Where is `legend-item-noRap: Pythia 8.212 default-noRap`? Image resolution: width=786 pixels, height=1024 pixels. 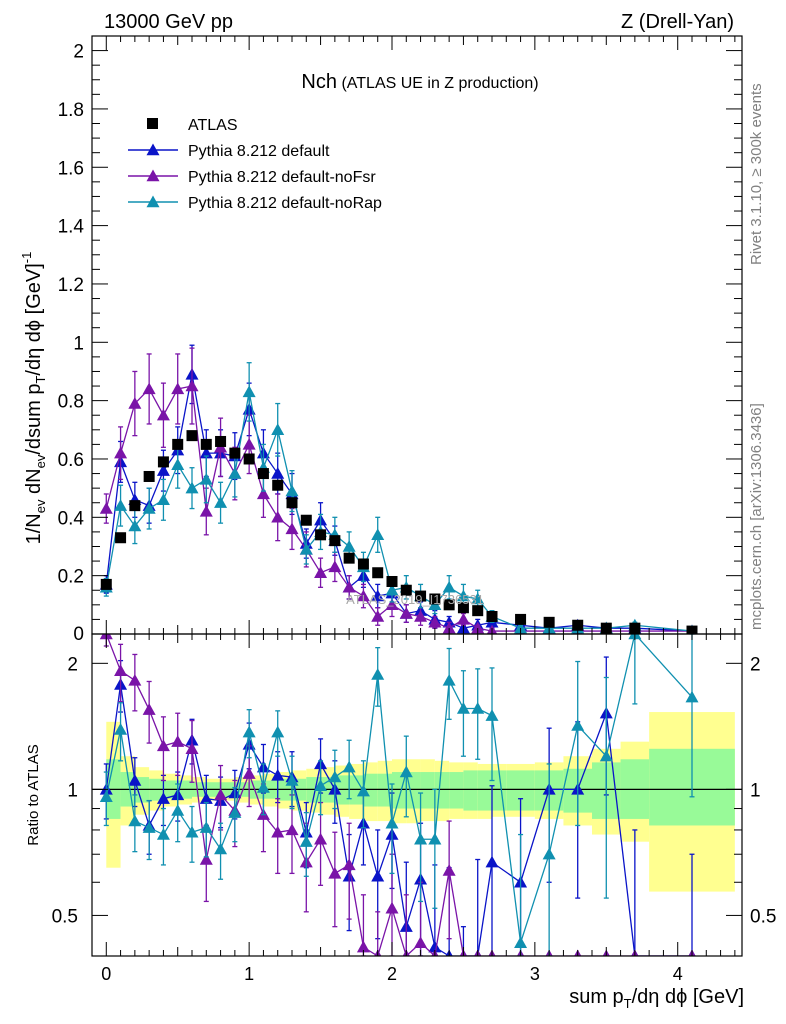 legend-item-noRap: Pythia 8.212 default-noRap is located at coordinates (255, 203).